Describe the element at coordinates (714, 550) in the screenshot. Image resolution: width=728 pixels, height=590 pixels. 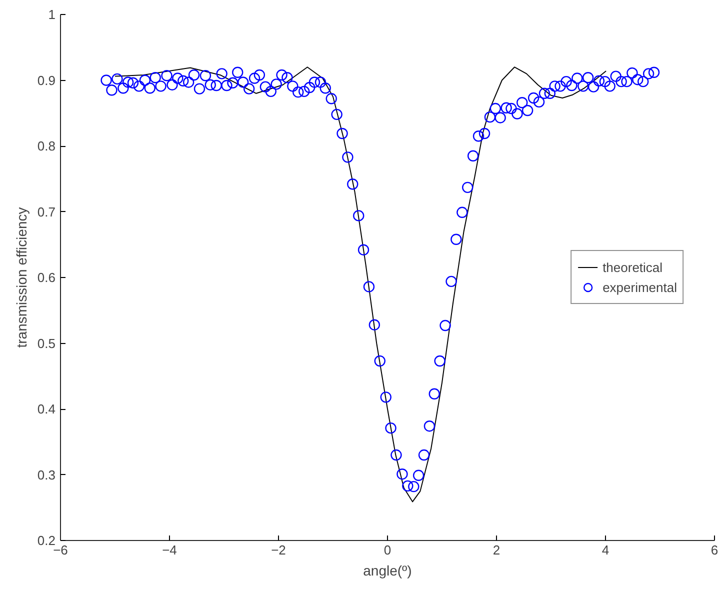
I see `x-tick-label: 6` at that location.